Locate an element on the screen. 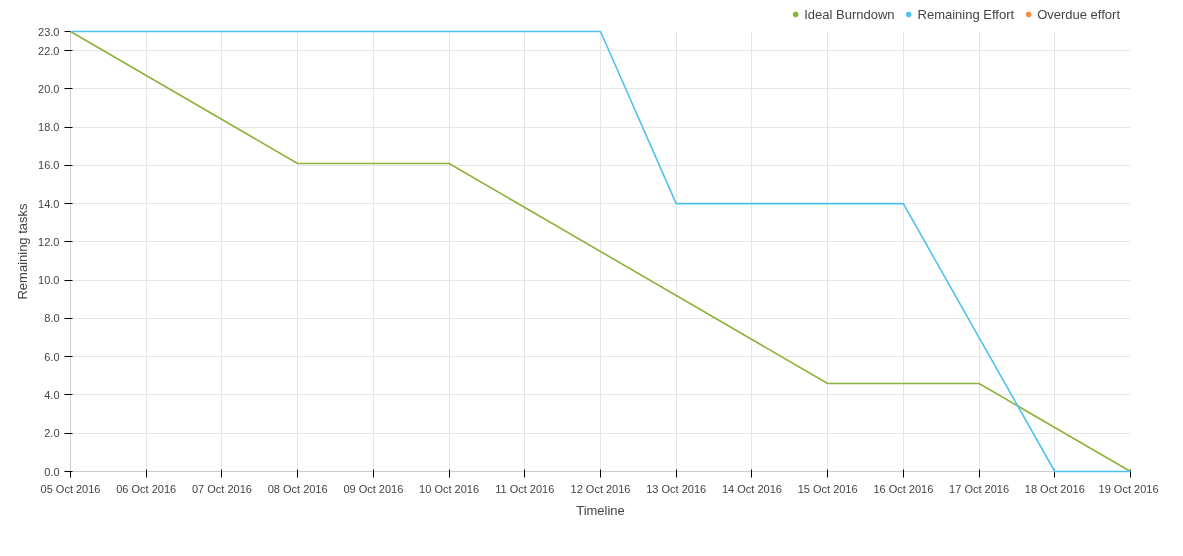 This screenshot has width=1183, height=556. y-tick-label: 16.0 is located at coordinates (49, 165).